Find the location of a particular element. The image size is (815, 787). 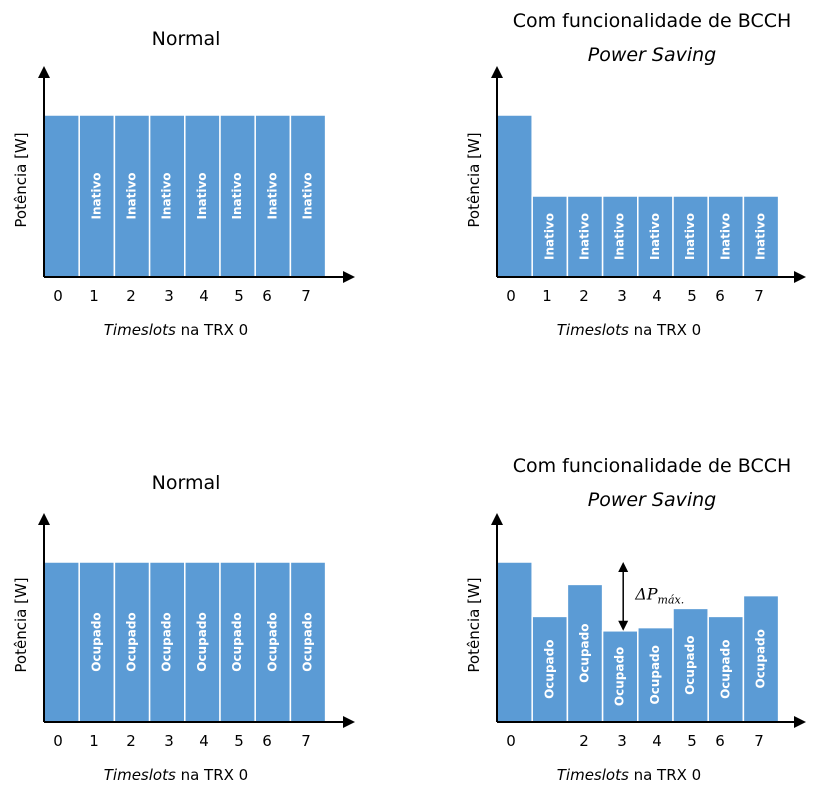

delta-arrow-head-top is located at coordinates (623, 567).